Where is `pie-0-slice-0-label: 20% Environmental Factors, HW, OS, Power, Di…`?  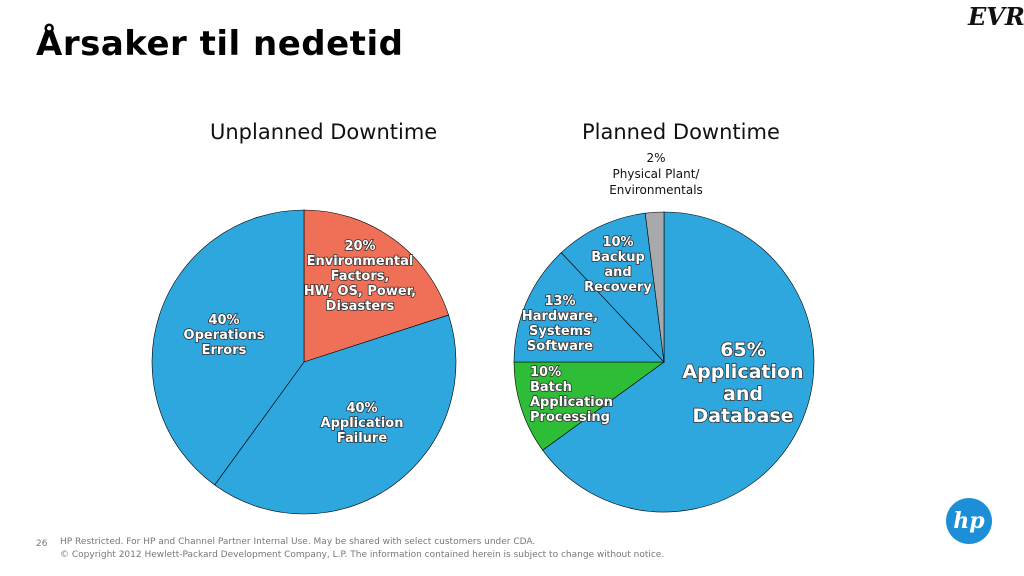 pie-0-slice-0-label: 20% Environmental Factors, HW, OS, Power, Di… is located at coordinates (360, 276).